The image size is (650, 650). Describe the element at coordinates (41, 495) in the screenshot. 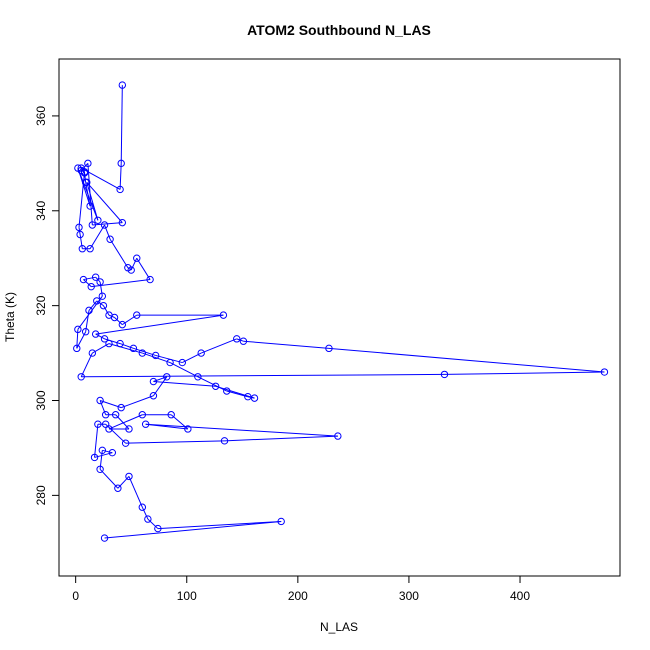

I see `y-tick-label: 280` at that location.